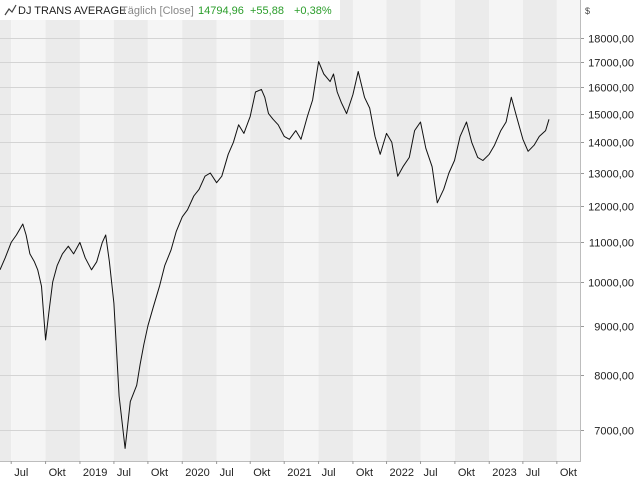 This screenshot has width=640, height=480. I want to click on y-tick-label: 10000,00, so click(611, 284).